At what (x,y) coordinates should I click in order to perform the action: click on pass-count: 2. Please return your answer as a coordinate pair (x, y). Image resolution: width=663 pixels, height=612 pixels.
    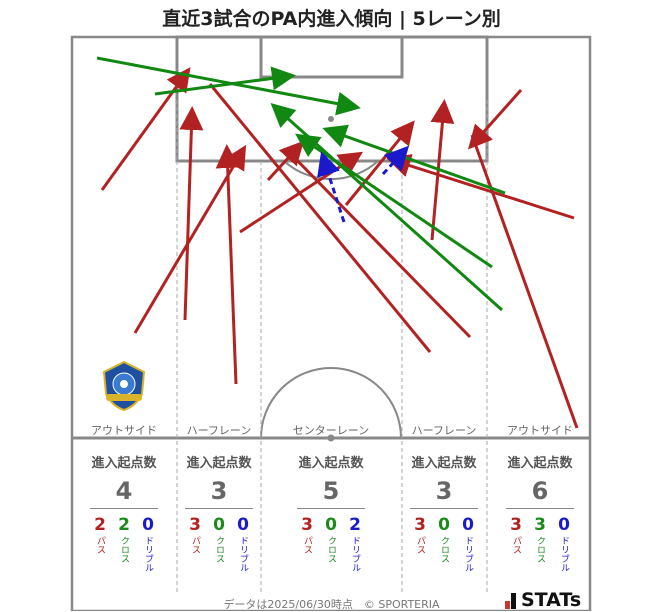
    Looking at the image, I should click on (100, 525).